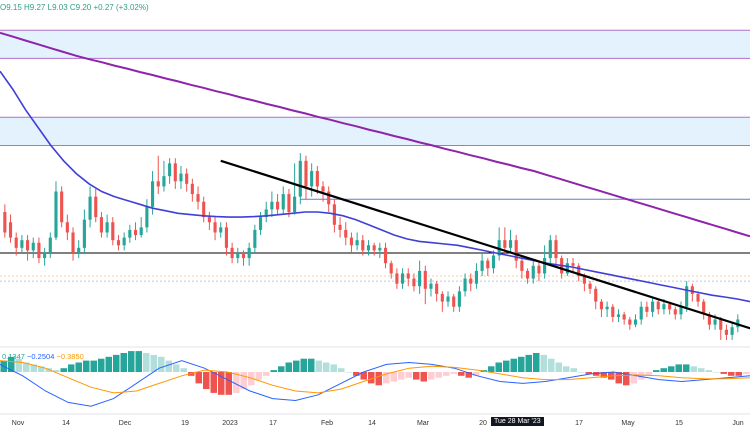 The image size is (750, 430). Describe the element at coordinates (423, 423) in the screenshot. I see `time-axis-label: Mar` at that location.